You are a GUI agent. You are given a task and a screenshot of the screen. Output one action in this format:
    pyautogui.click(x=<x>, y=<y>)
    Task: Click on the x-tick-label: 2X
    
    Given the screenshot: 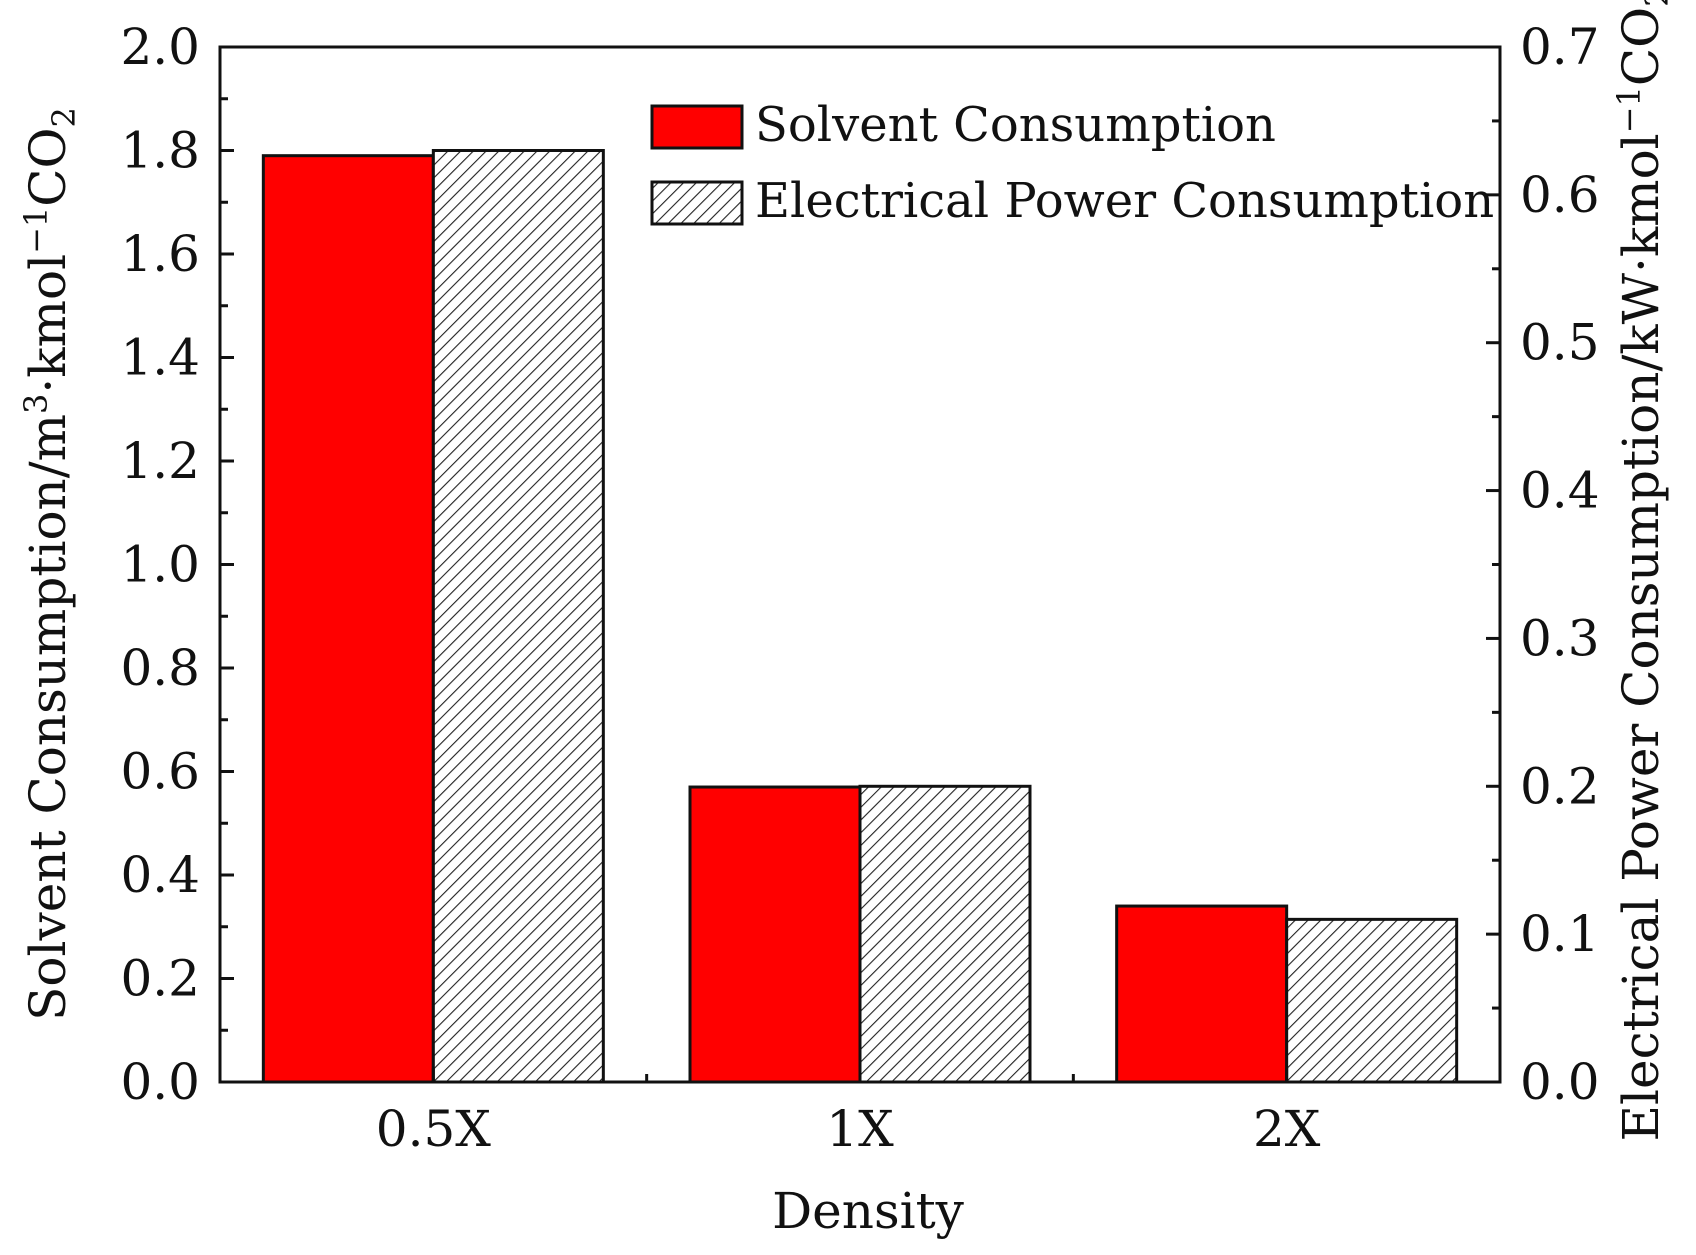 What is the action you would take?
    pyautogui.click(x=1287, y=1129)
    